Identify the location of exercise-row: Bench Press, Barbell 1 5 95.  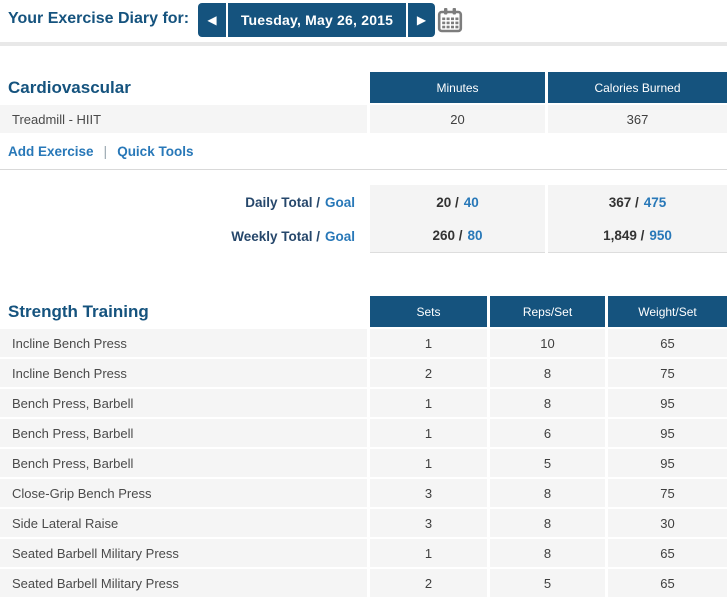
(363, 463).